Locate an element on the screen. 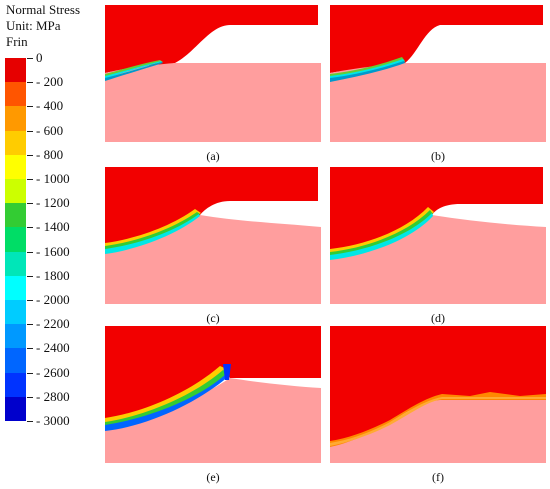 Image resolution: width=550 pixels, height=489 pixels. panel-c is located at coordinates (213, 235).